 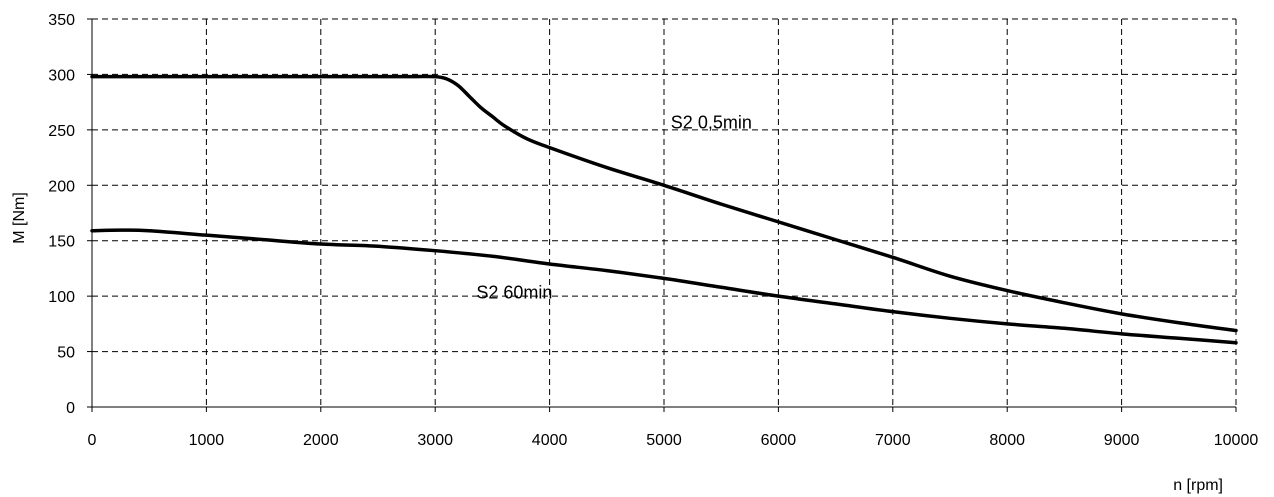 I want to click on y-axis-label: M [Nm], so click(x=19, y=218).